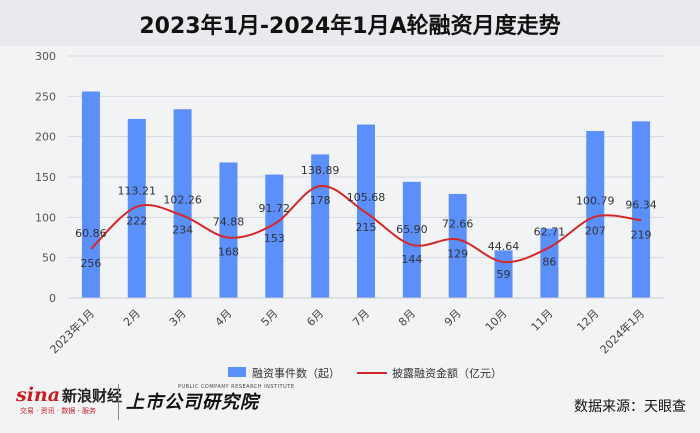 This screenshot has width=700, height=433. I want to click on x-tick-label: 12月, so click(587, 320).